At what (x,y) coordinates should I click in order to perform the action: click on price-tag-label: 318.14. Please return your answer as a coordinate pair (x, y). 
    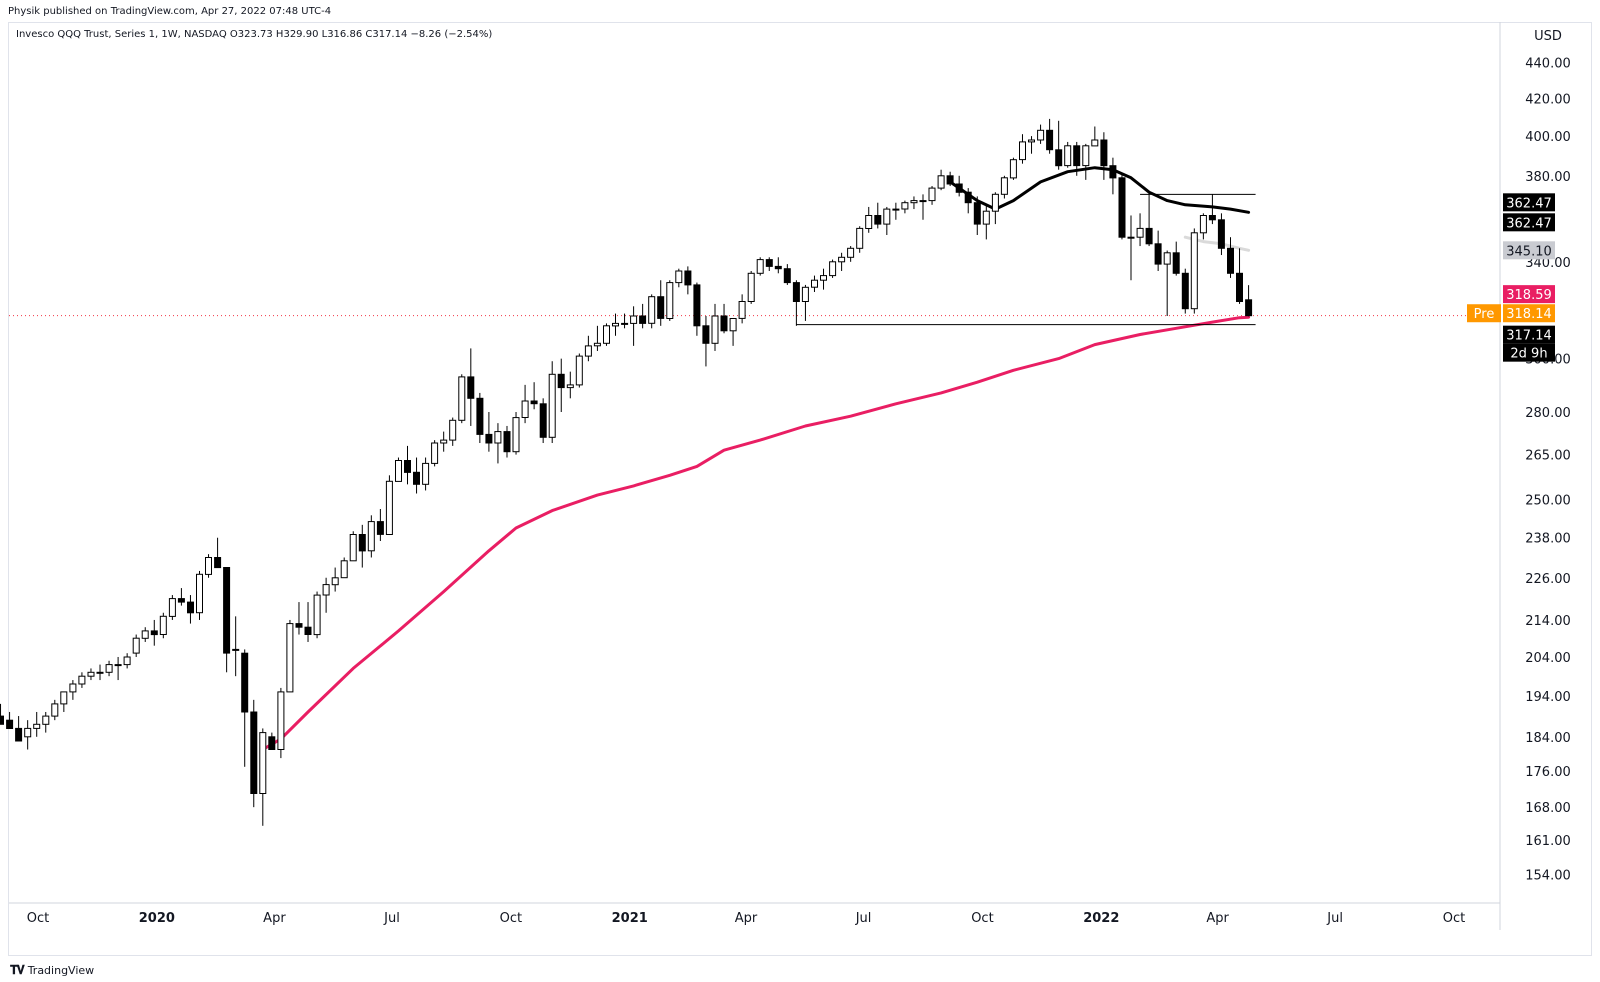
    Looking at the image, I should click on (1529, 314).